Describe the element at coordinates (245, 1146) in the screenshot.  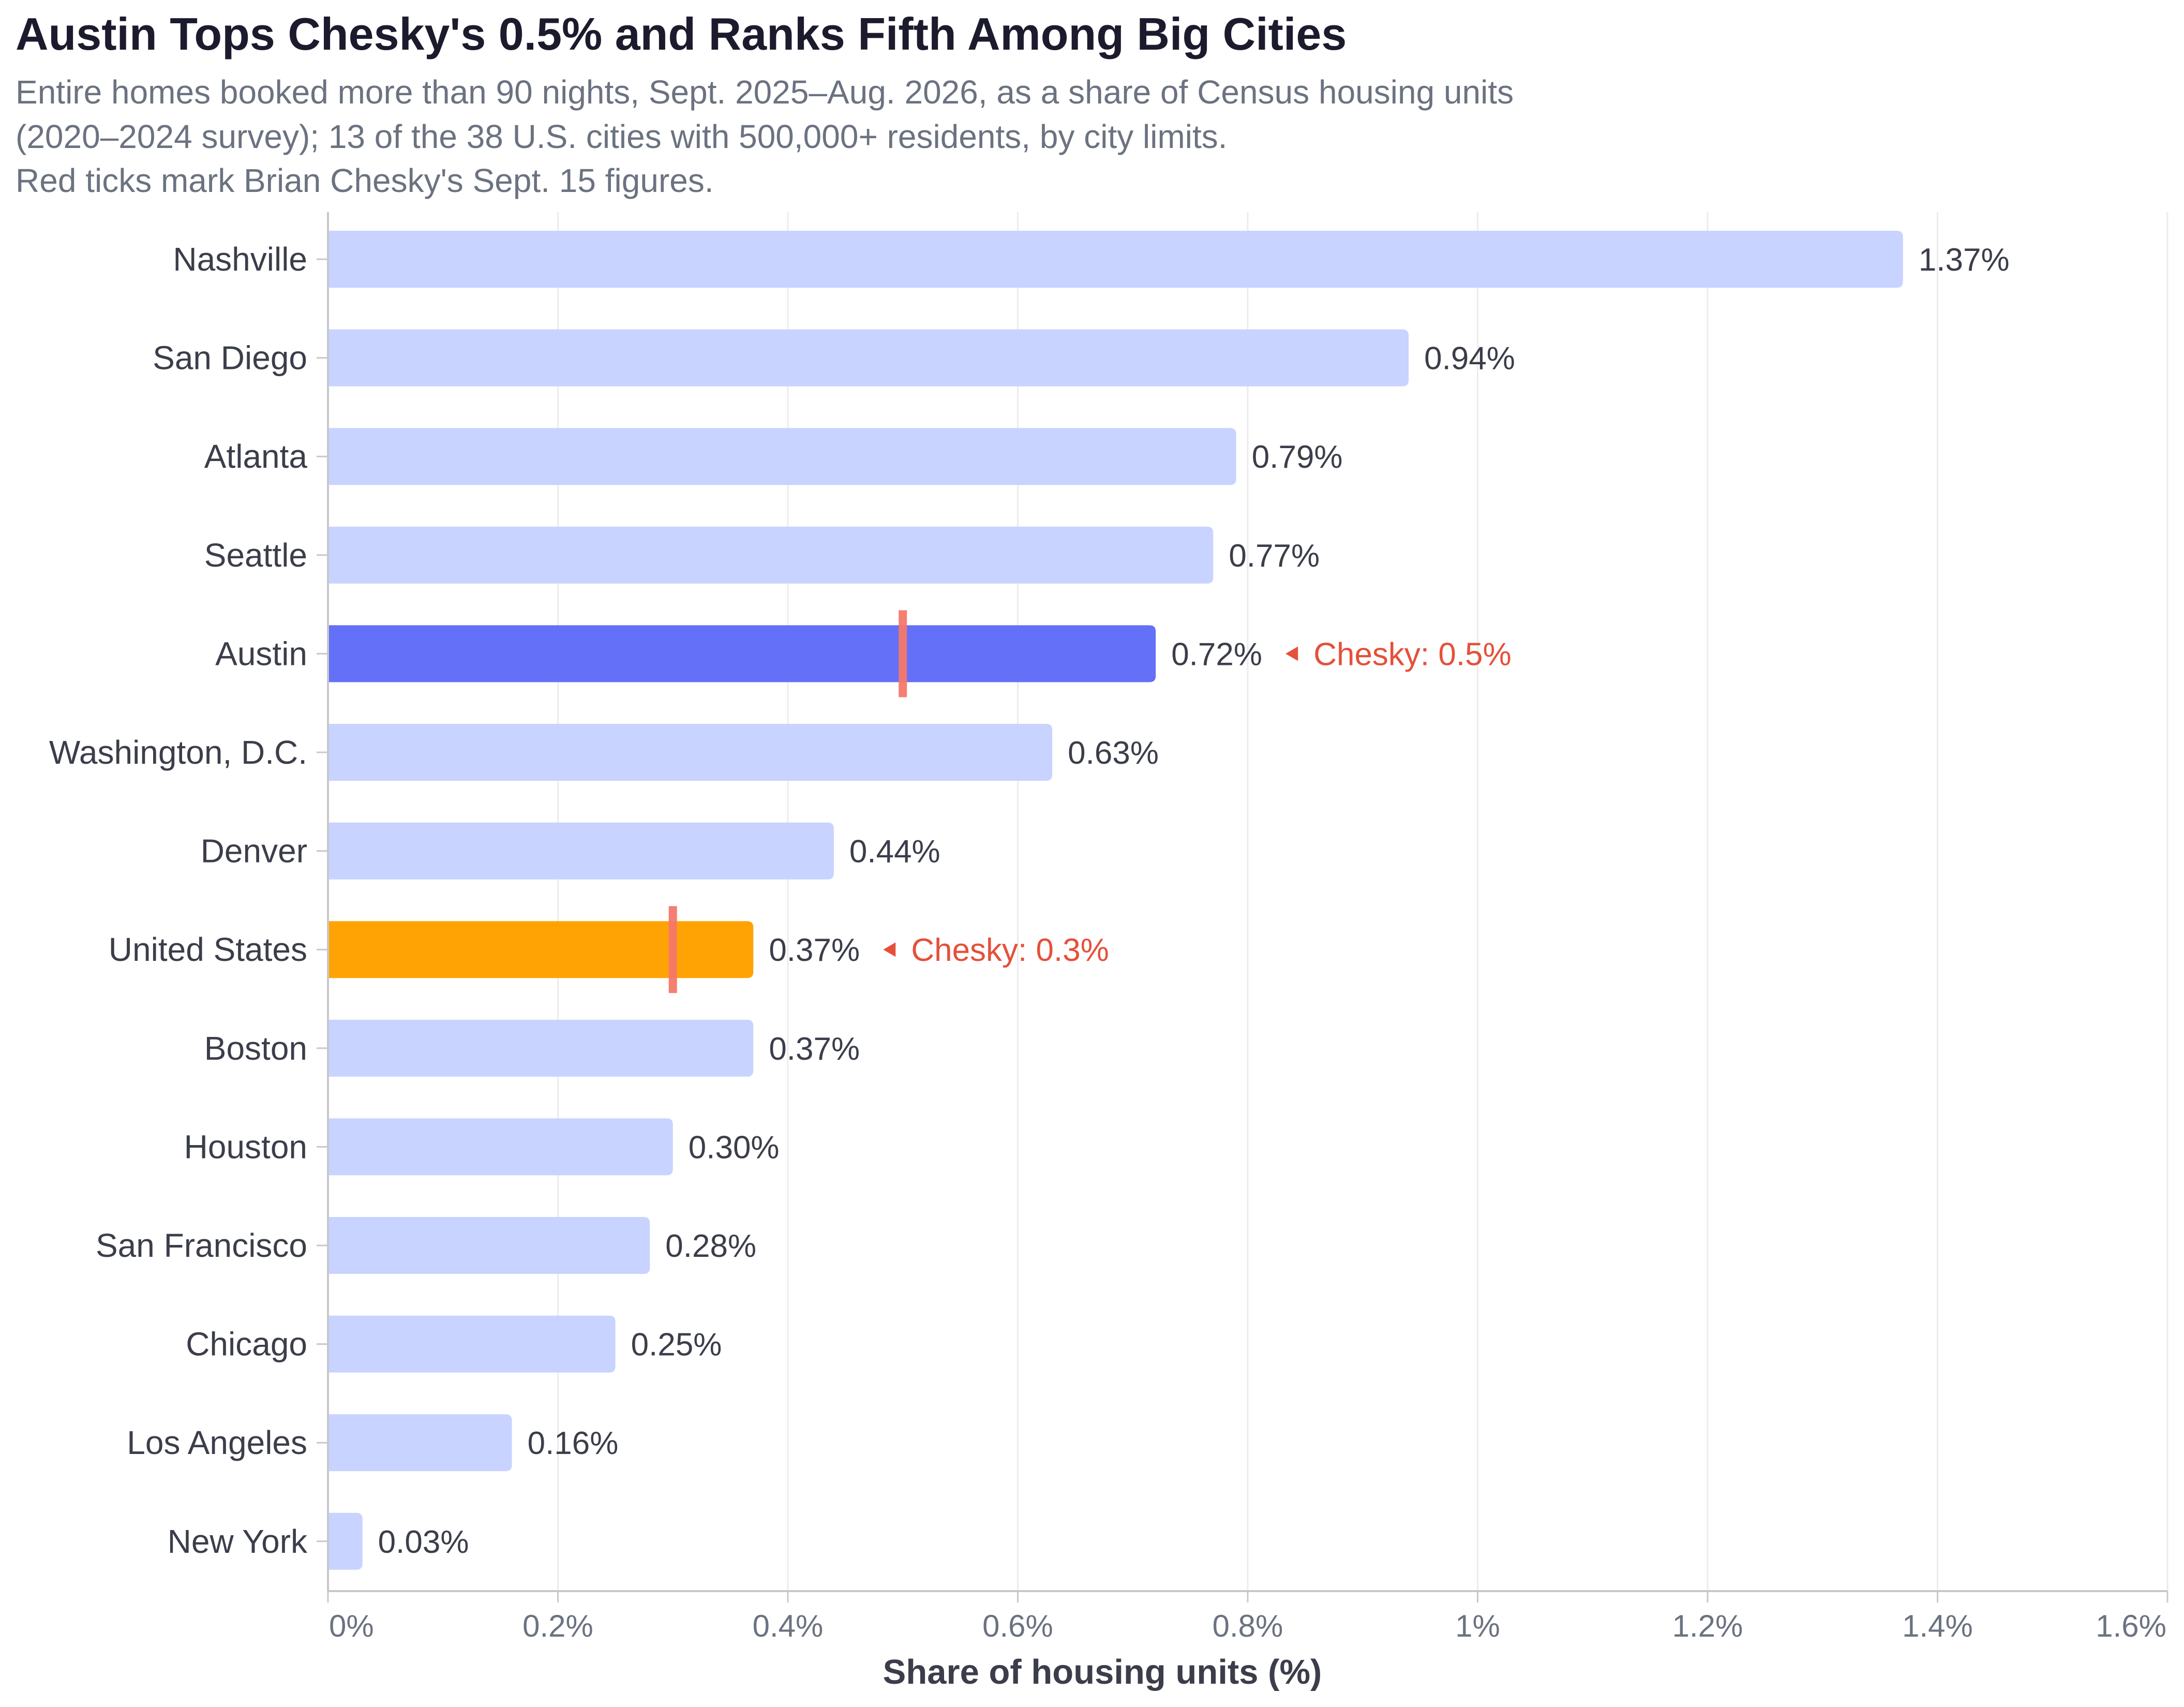
I see `category-label: Houston` at that location.